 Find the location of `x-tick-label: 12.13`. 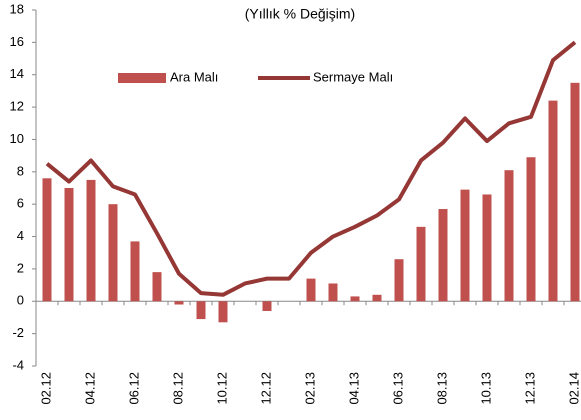

x-tick-label: 12.13 is located at coordinates (529, 388).